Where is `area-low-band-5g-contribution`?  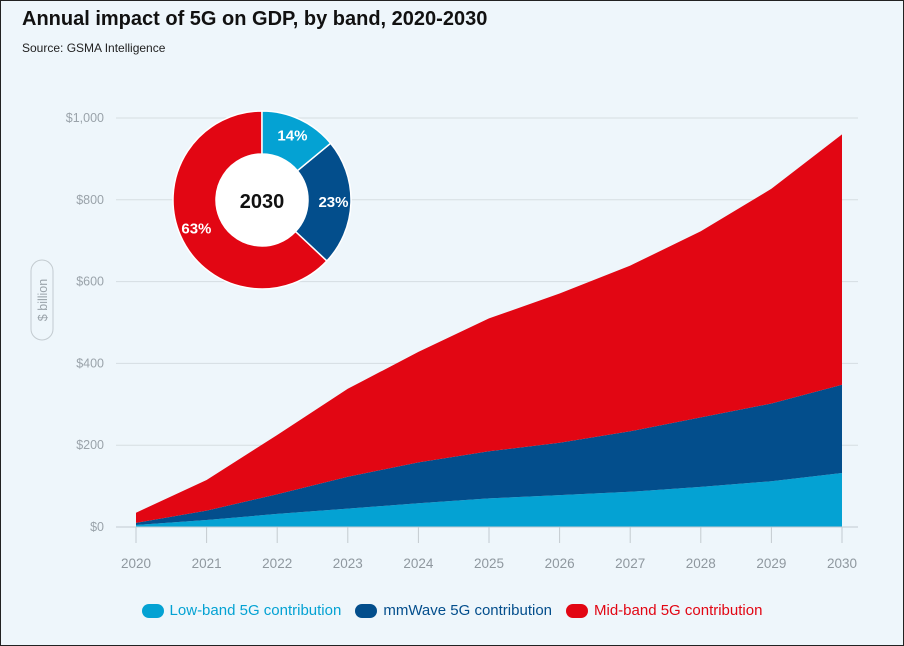 area-low-band-5g-contribution is located at coordinates (489, 500).